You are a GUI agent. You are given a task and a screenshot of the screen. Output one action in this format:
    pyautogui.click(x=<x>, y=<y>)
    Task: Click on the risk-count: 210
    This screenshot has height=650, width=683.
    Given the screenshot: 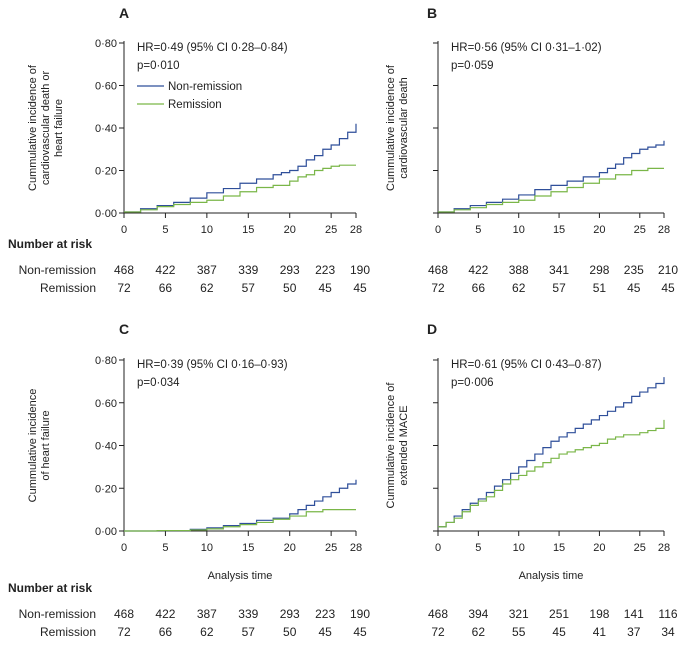 What is the action you would take?
    pyautogui.click(x=668, y=270)
    